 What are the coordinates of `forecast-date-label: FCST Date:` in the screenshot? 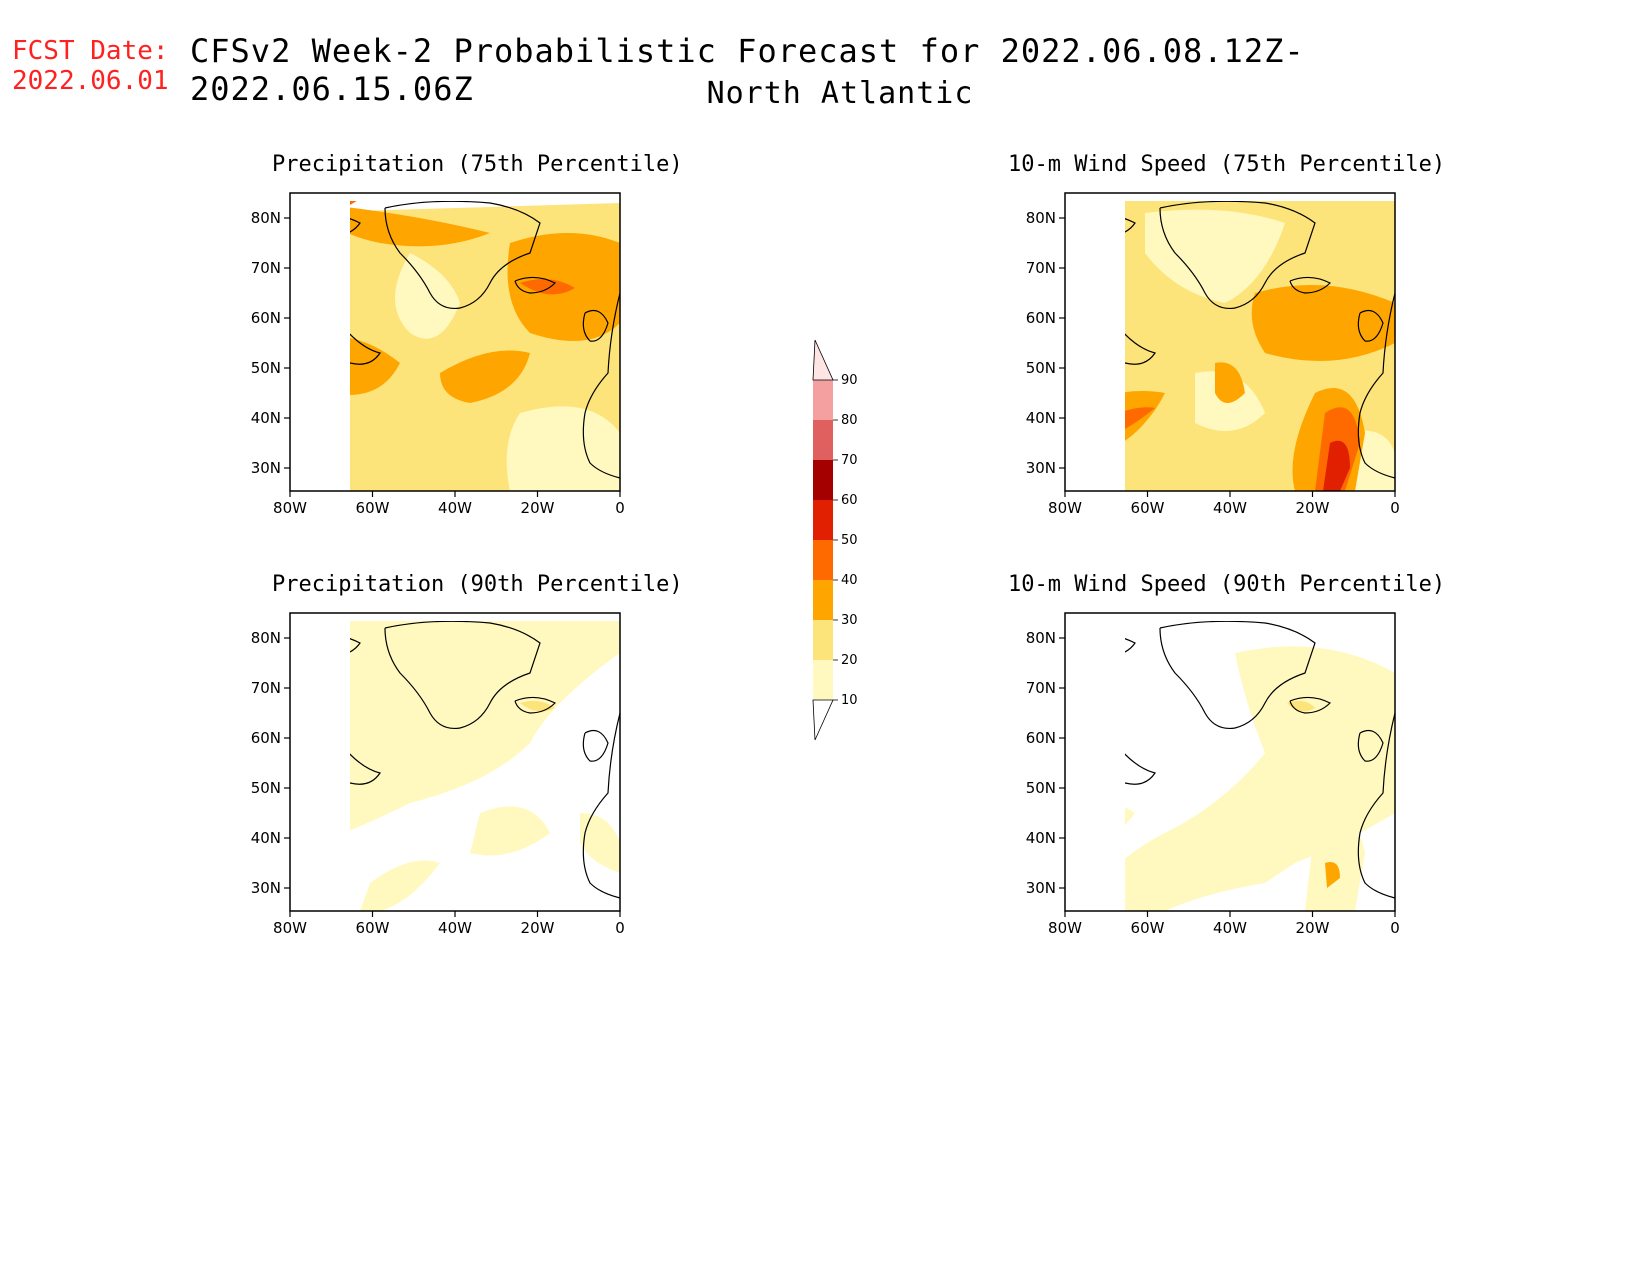 It's located at (90, 51).